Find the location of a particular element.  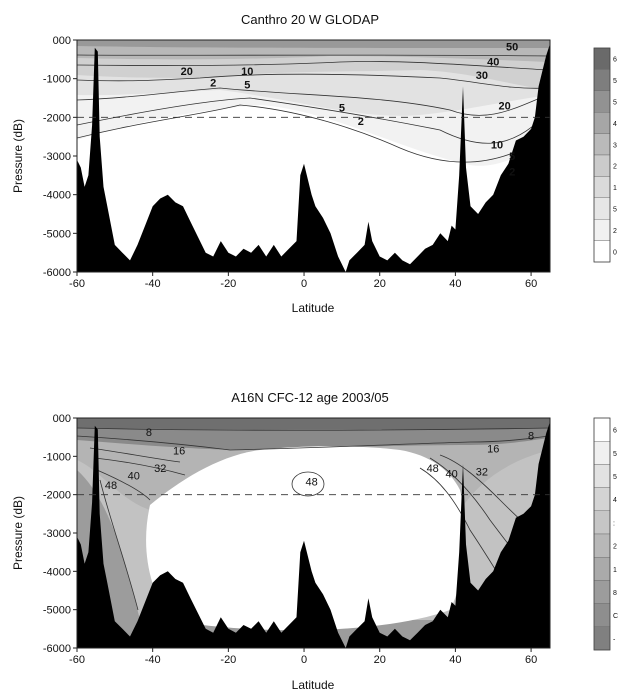

x-axis-ticks: -60 -40 -20 0 20 40 60 is located at coordinates (303, 657).